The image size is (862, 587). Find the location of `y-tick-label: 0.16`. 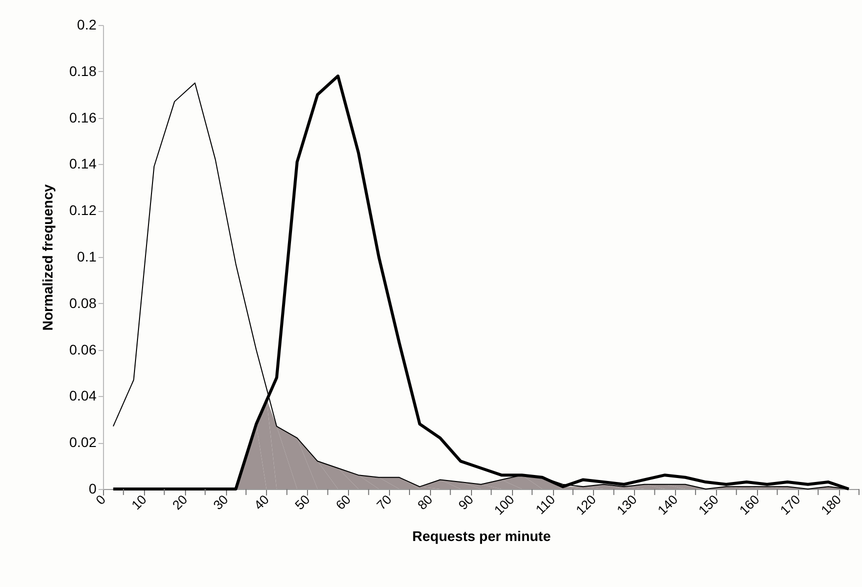

y-tick-label: 0.16 is located at coordinates (83, 117).